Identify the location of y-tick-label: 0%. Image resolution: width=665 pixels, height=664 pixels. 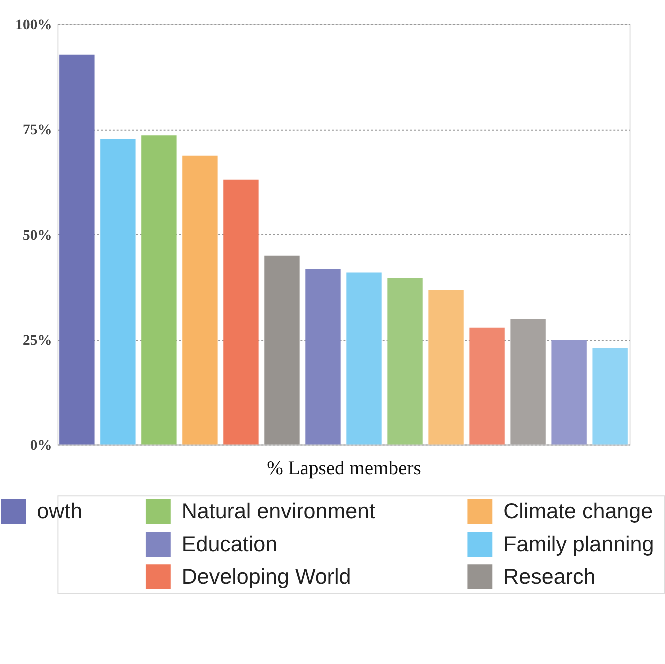
(41, 446).